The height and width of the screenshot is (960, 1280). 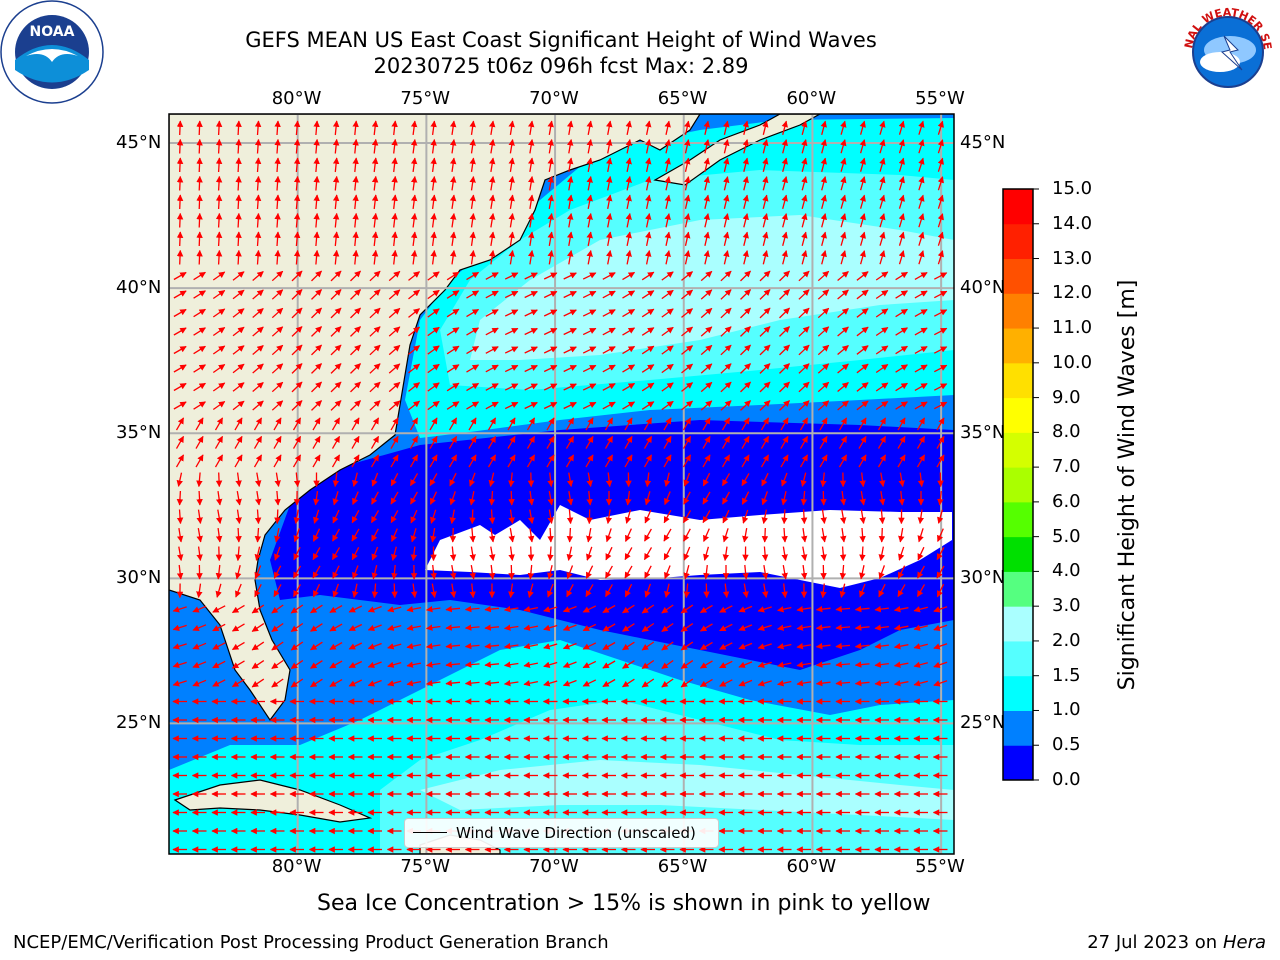 What do you see at coordinates (1018, 624) in the screenshot?
I see `colorbar-segment` at bounding box center [1018, 624].